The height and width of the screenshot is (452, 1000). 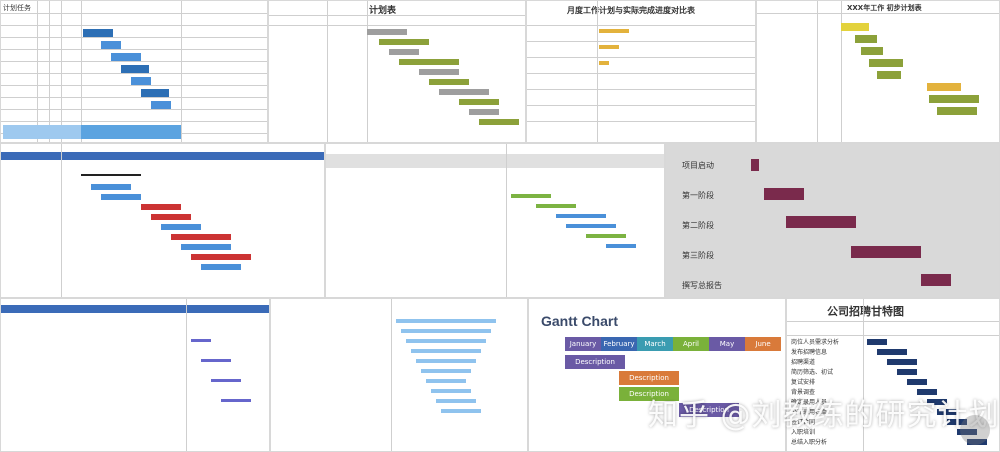 What do you see at coordinates (383, 11) in the screenshot?
I see `tile-2-title: 计划表` at bounding box center [383, 11].